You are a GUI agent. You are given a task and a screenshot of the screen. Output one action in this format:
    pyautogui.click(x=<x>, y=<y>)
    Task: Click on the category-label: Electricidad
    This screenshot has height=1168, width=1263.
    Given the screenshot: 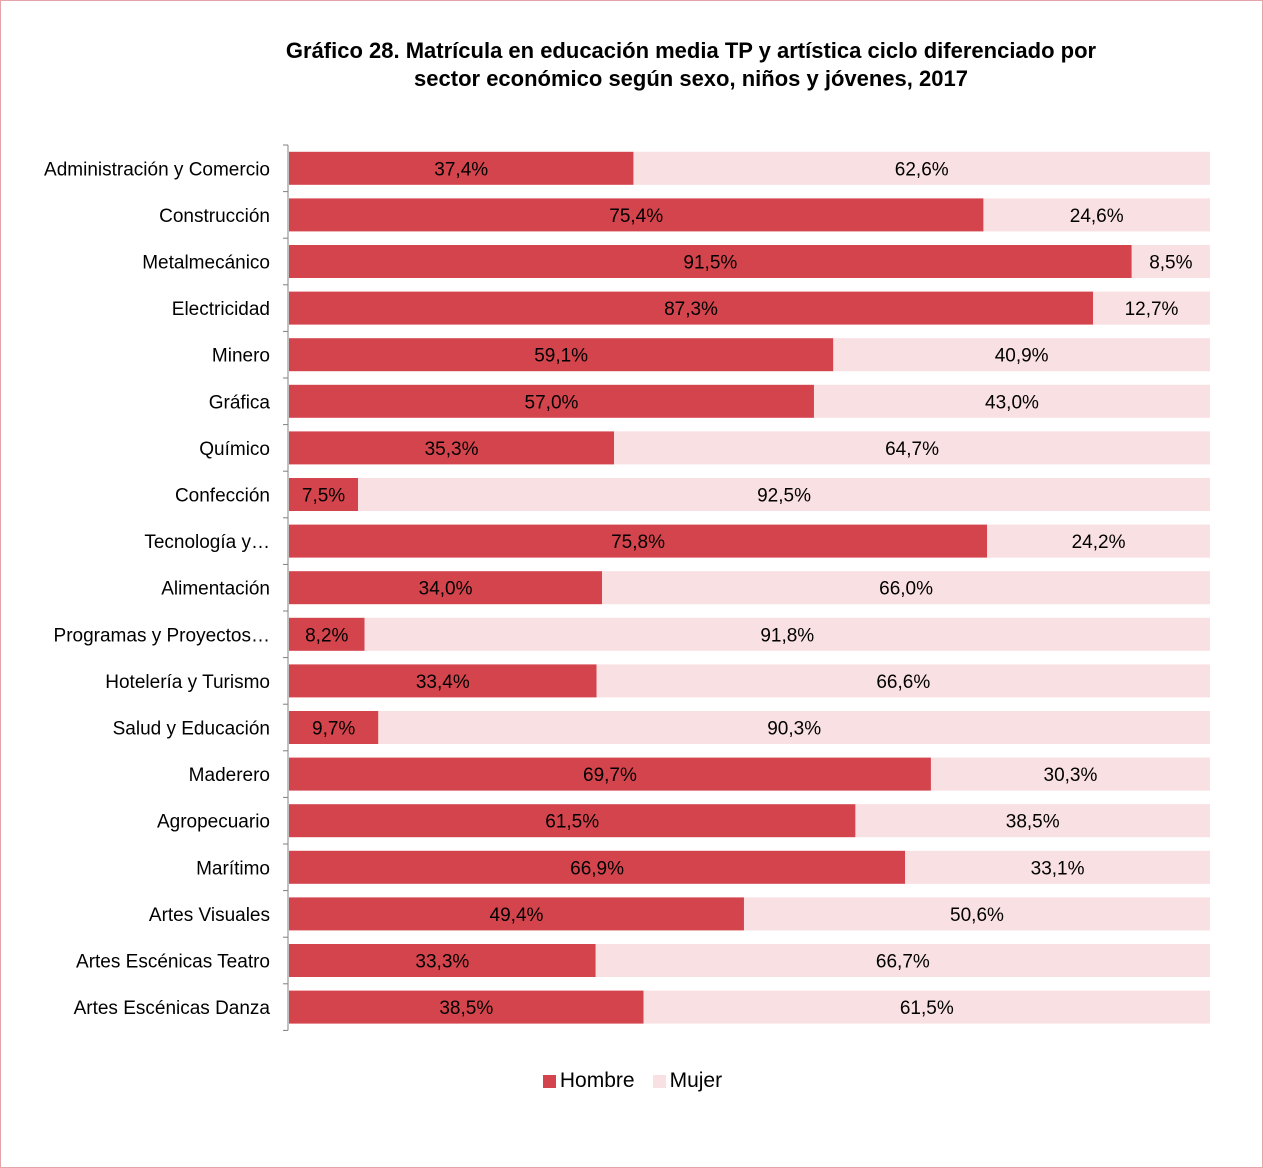 What is the action you would take?
    pyautogui.click(x=221, y=309)
    